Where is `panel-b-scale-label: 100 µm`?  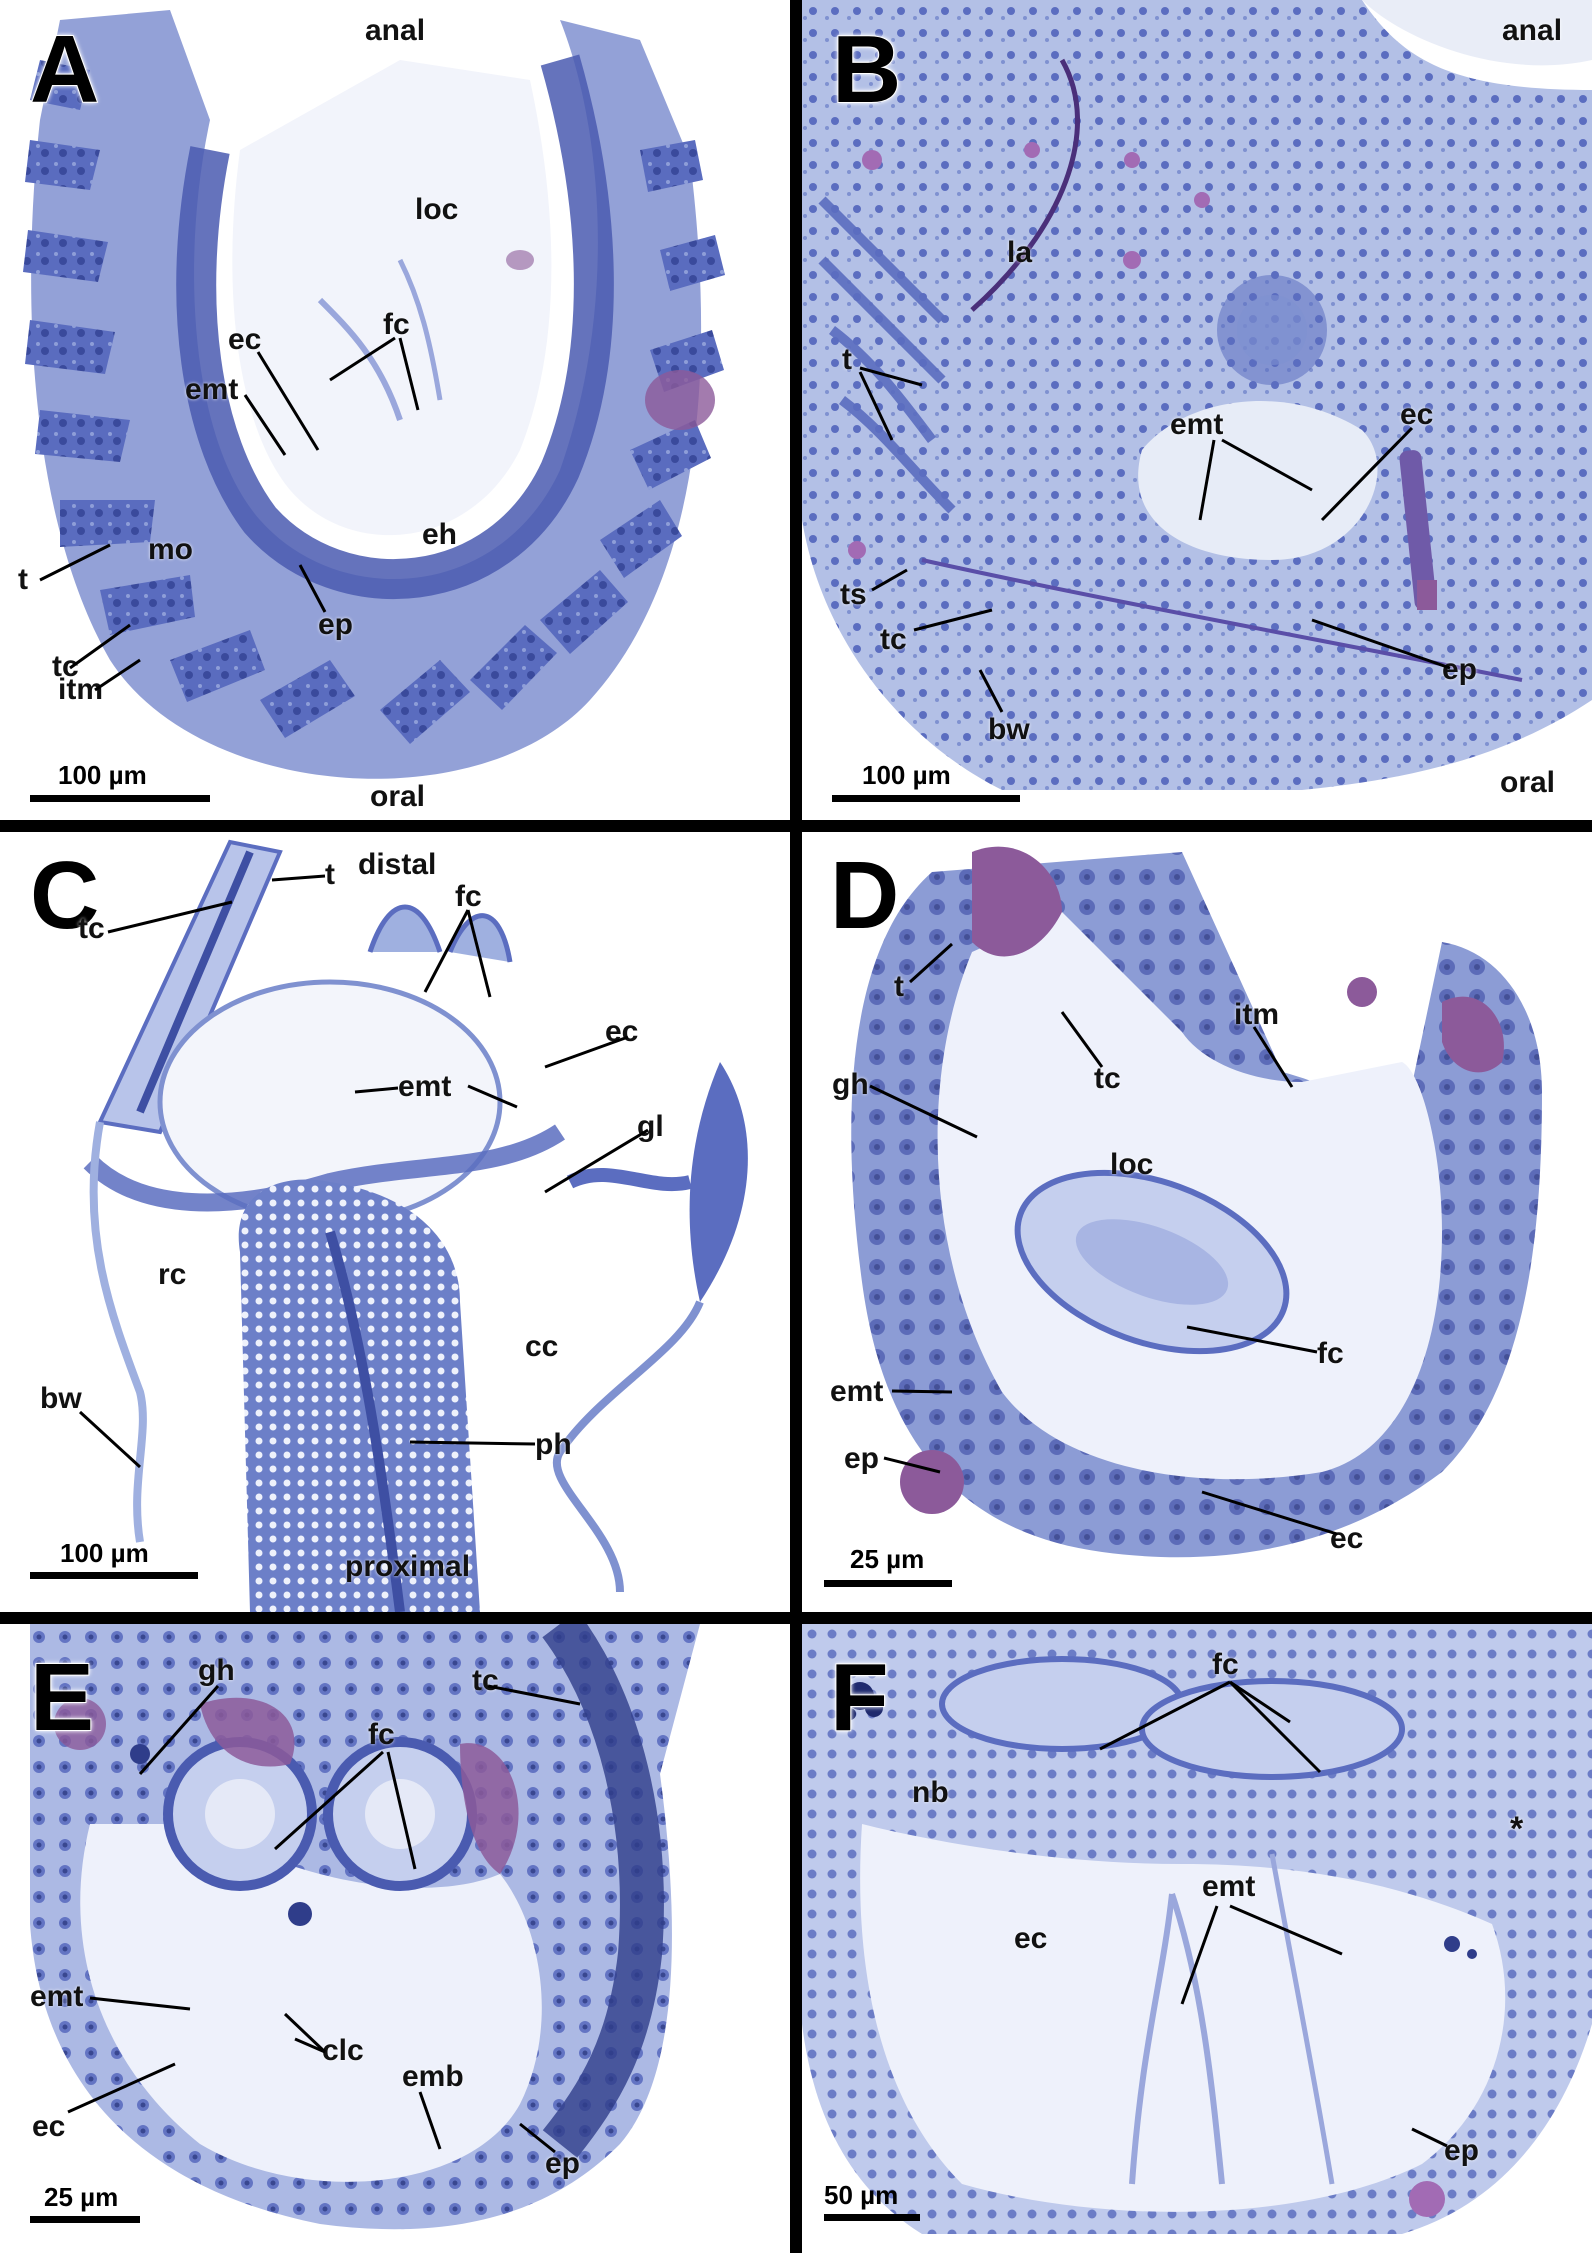
panel-b-scale-label: 100 µm is located at coordinates (906, 775).